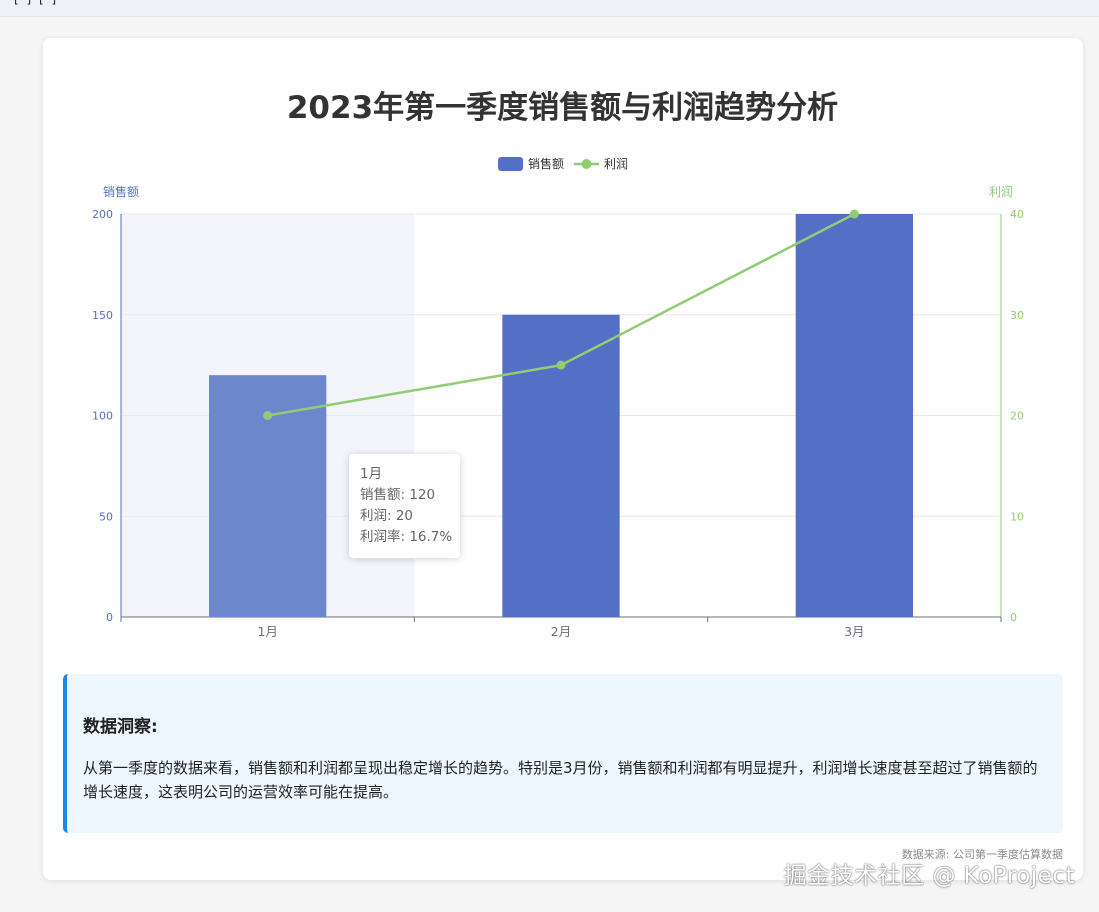  What do you see at coordinates (102, 315) in the screenshot?
I see `y-left-tick-label: 150` at bounding box center [102, 315].